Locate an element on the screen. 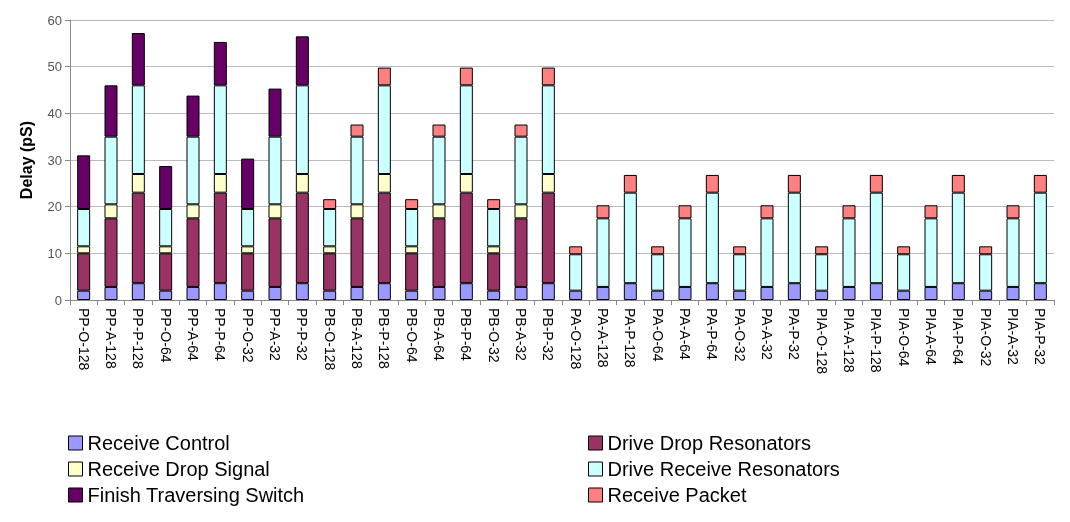 The height and width of the screenshot is (522, 1070). x-tick-label: PB-P-64 is located at coordinates (466, 335).